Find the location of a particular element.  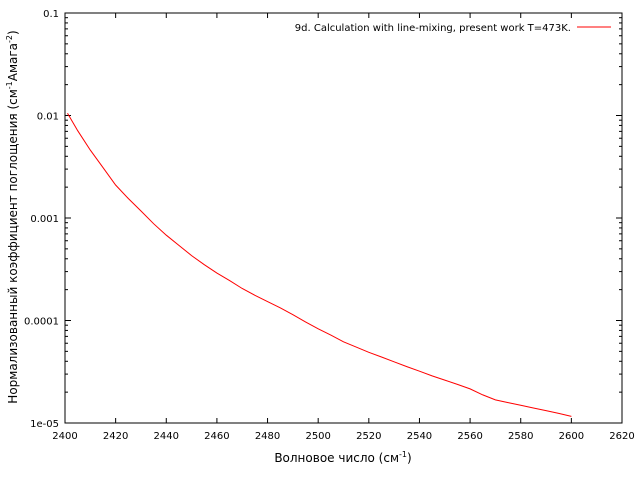

x-axis-title-tail: ) is located at coordinates (409, 458).